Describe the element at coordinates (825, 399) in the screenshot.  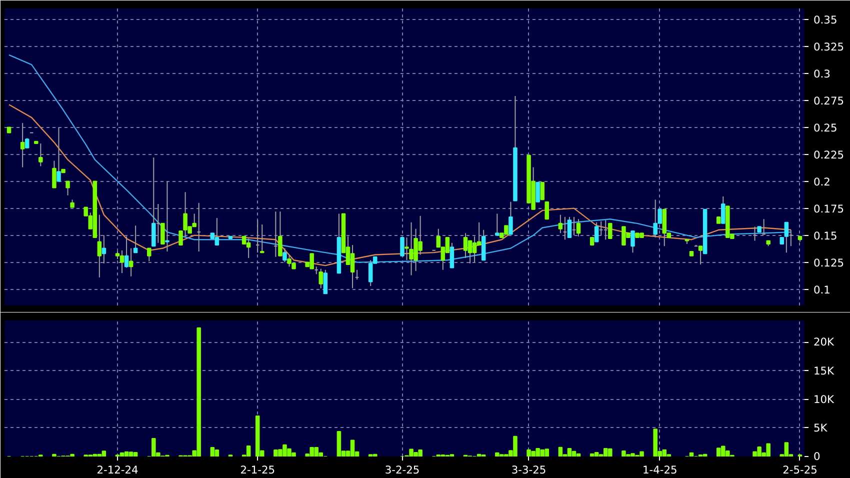
I see `y-tick-label: 10K` at that location.